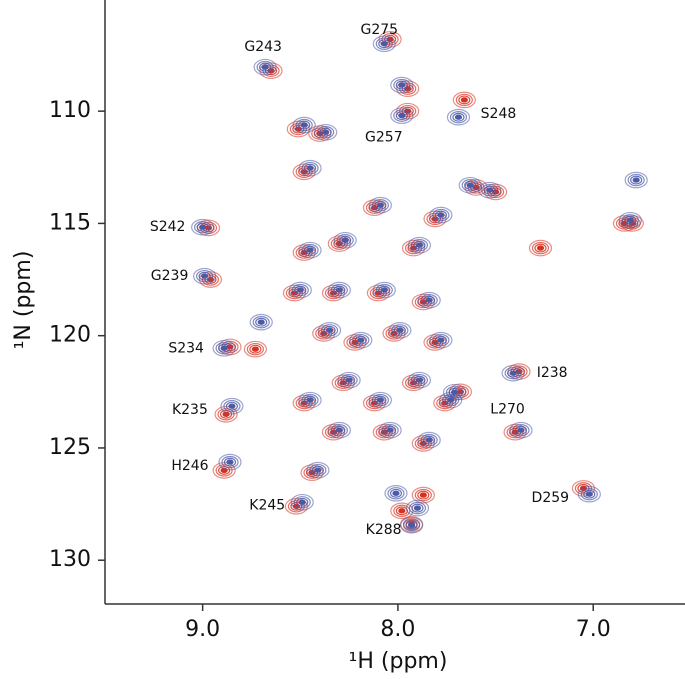 This screenshot has height=679, width=685. What do you see at coordinates (507, 409) in the screenshot?
I see `peak-label: L270` at bounding box center [507, 409].